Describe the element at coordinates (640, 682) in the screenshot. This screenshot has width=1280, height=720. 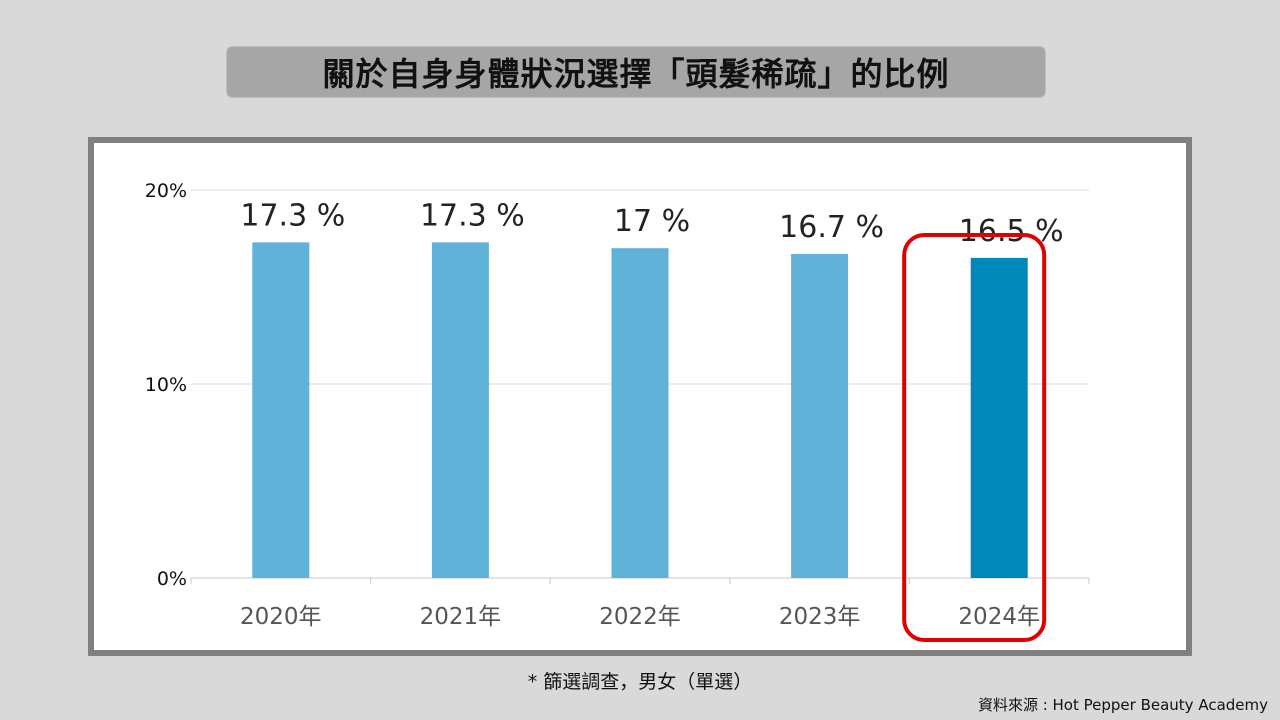
I see `footnote: * 篩選調查，男女（單選）` at that location.